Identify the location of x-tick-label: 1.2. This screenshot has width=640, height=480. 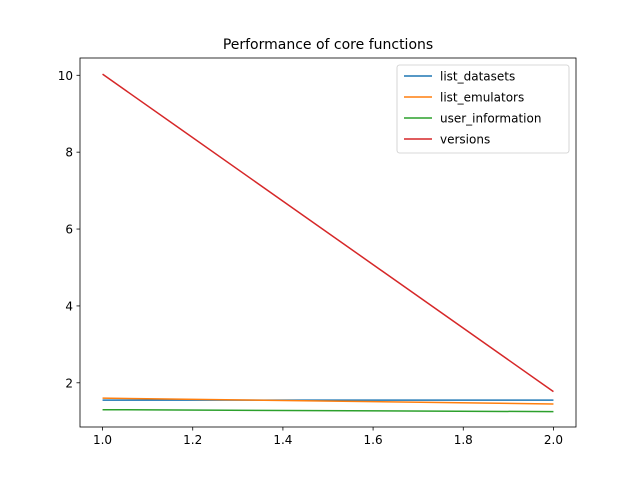
(192, 440).